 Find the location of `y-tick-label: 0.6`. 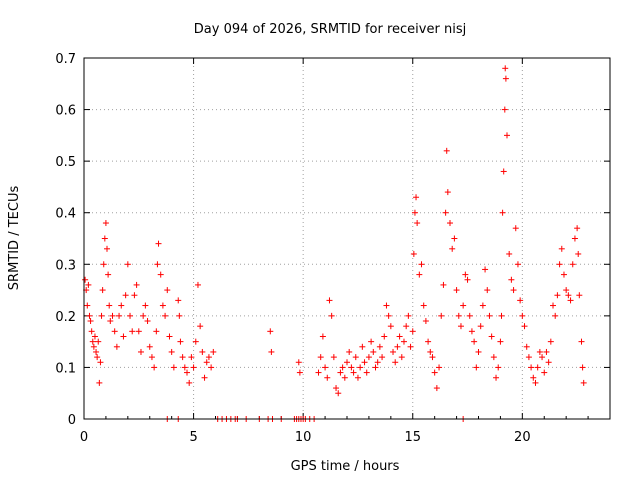

y-tick-label: 0.6 is located at coordinates (65, 111).